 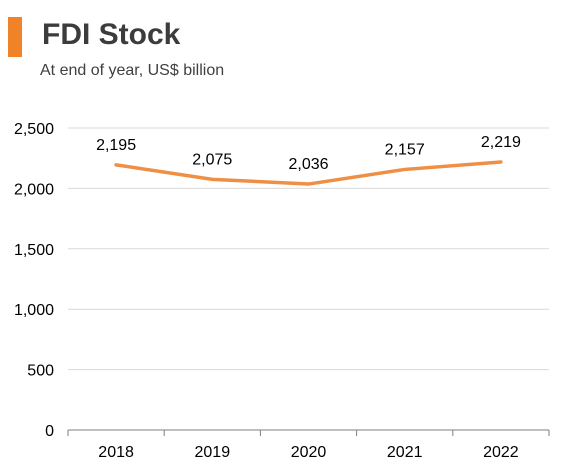 I want to click on x-tick-label: 2019, so click(x=213, y=452).